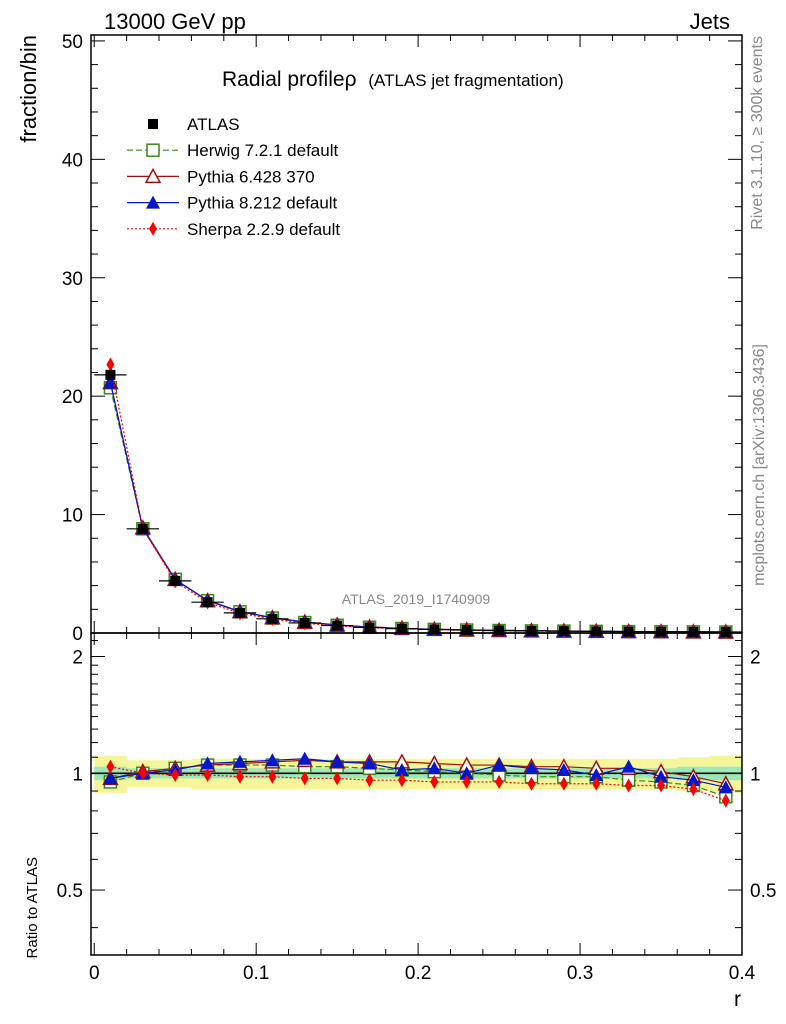  I want to click on legend-label-1: Herwig 7.2.1 default, so click(262, 150).